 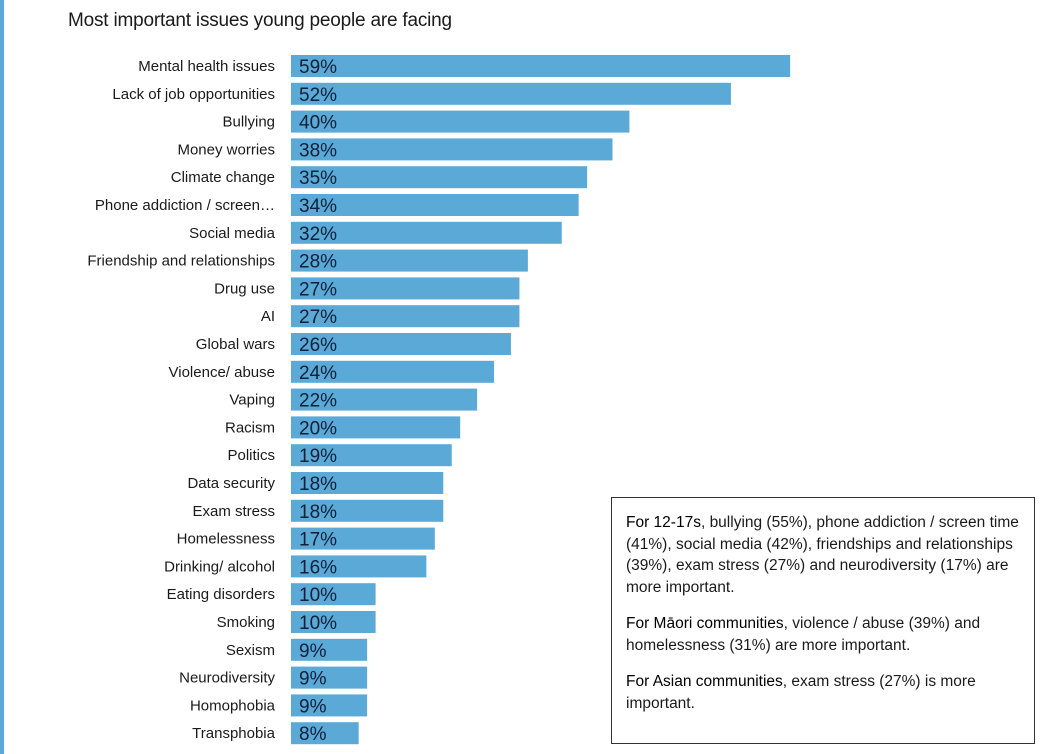 What do you see at coordinates (318, 623) in the screenshot?
I see `value-label-smoking: 10%` at bounding box center [318, 623].